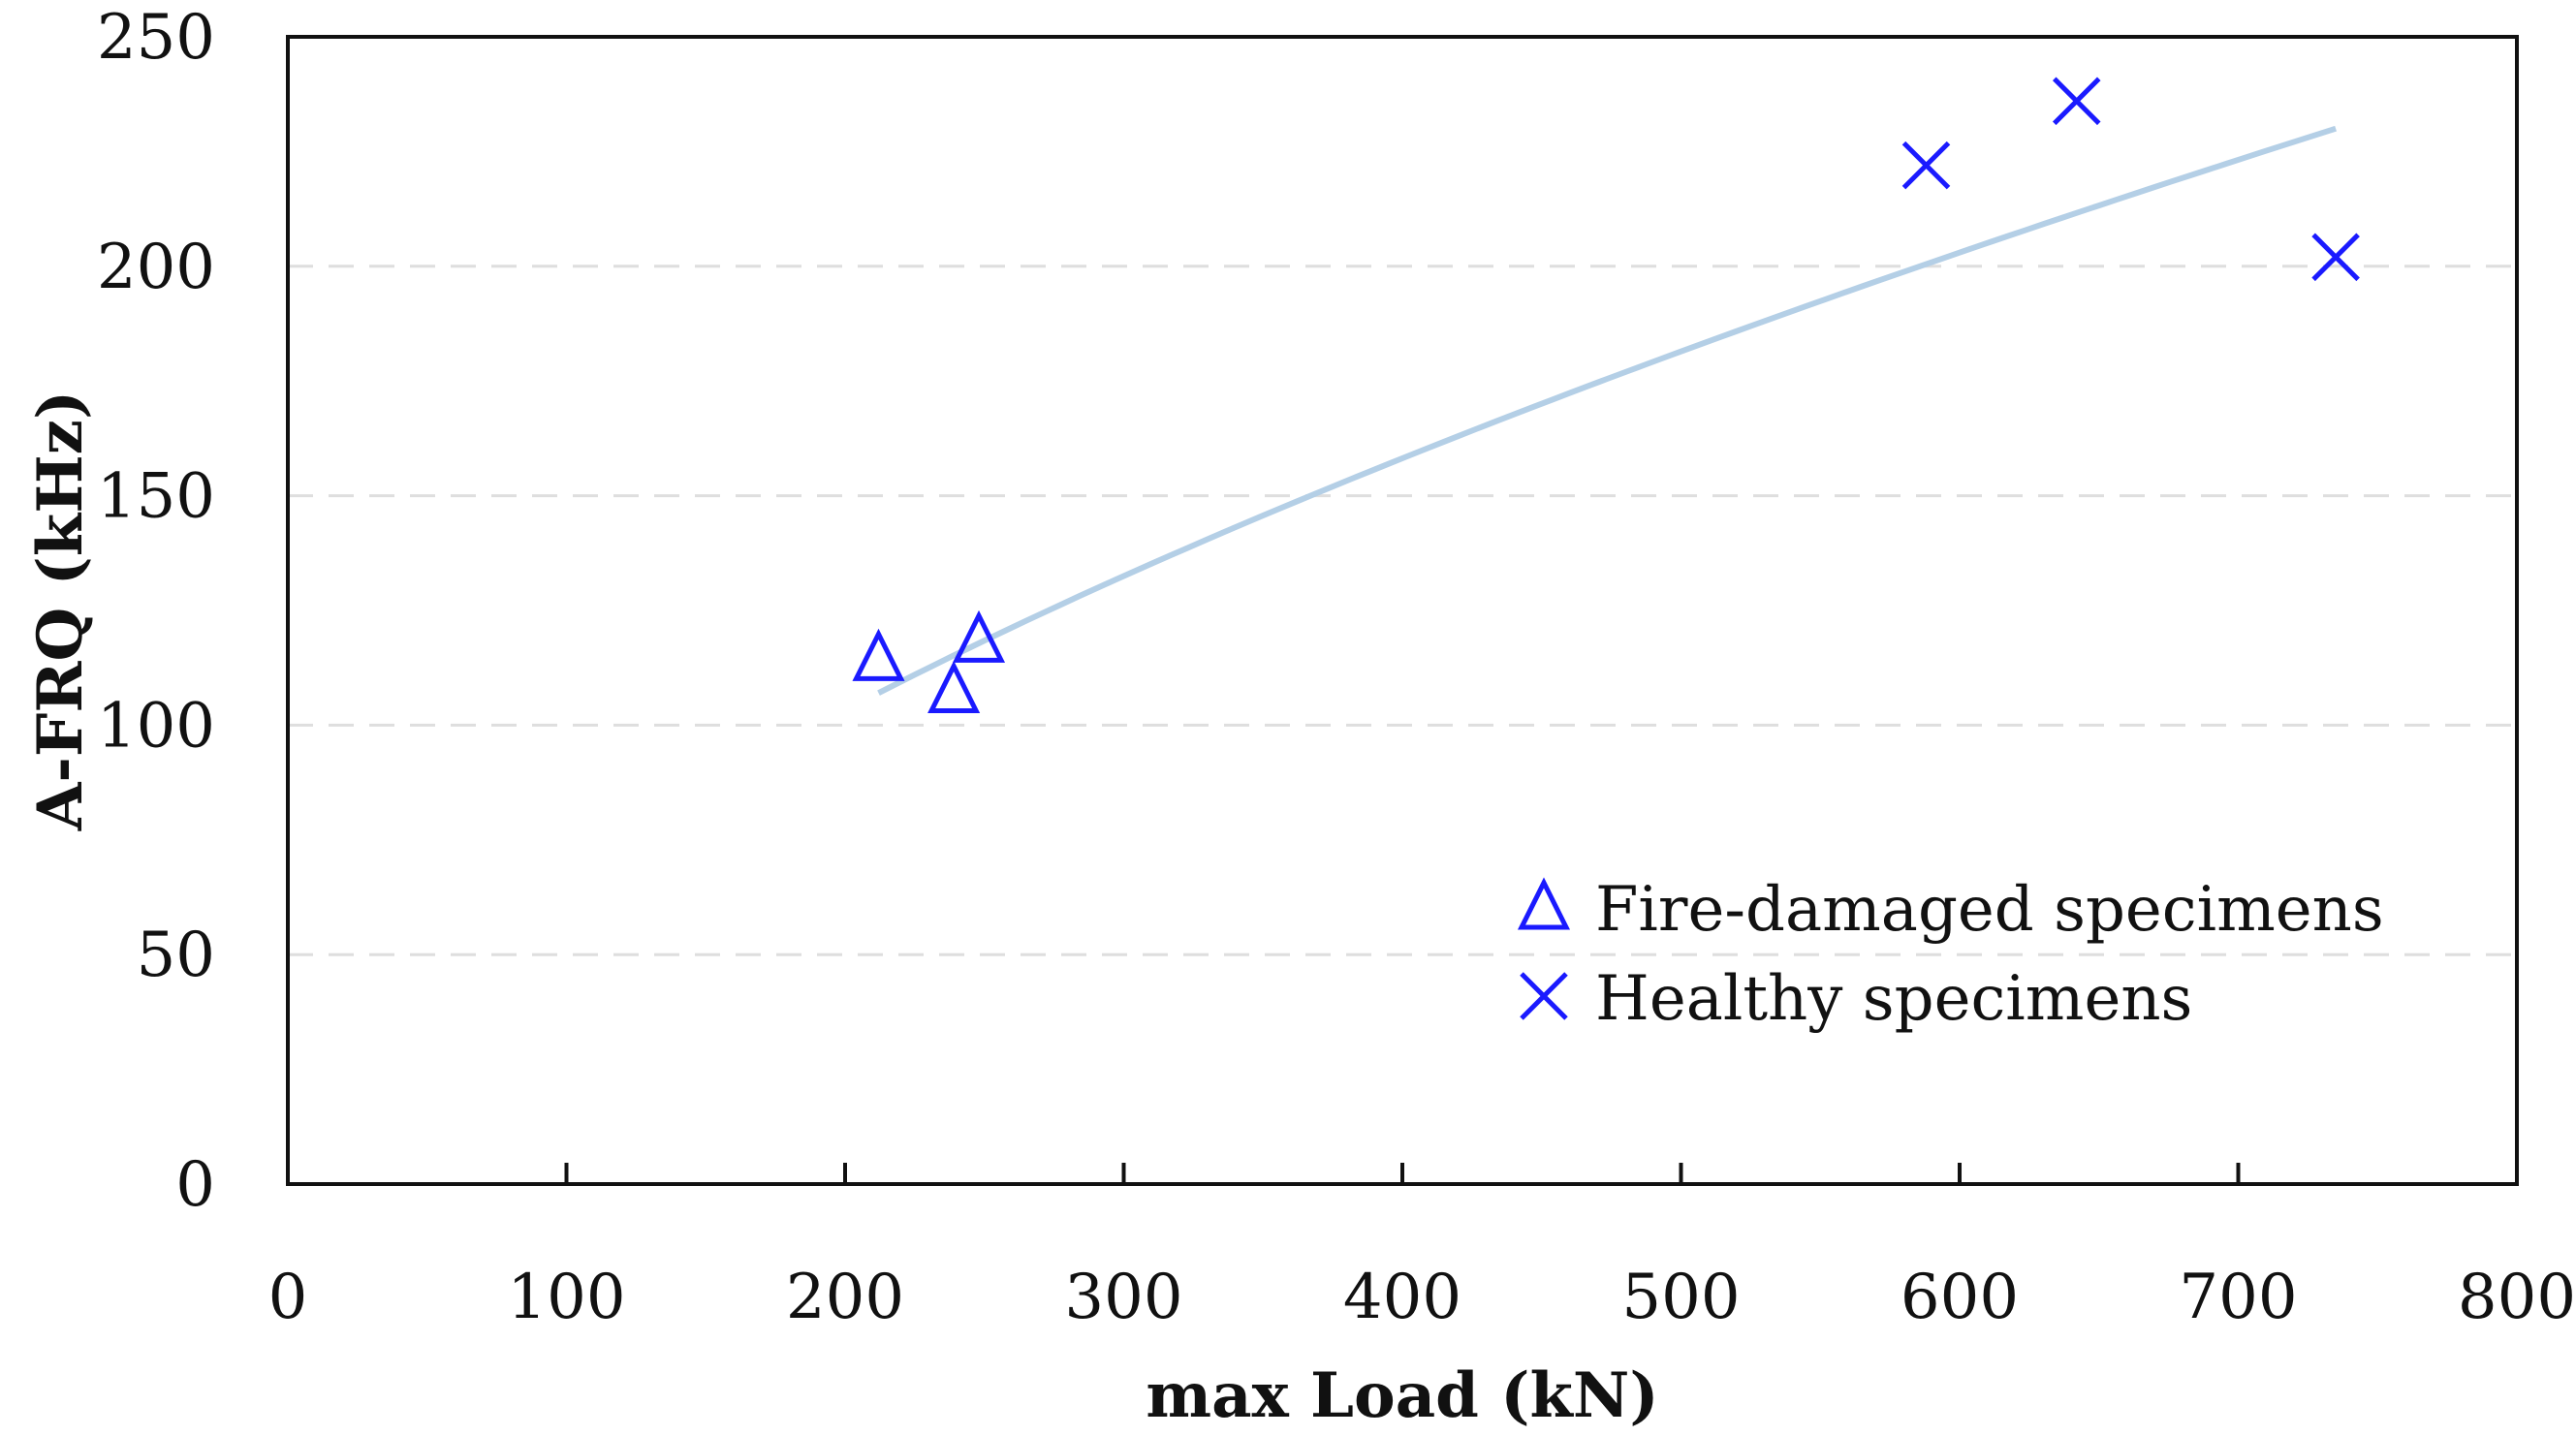  I want to click on y-tick-label: 150, so click(156, 497).